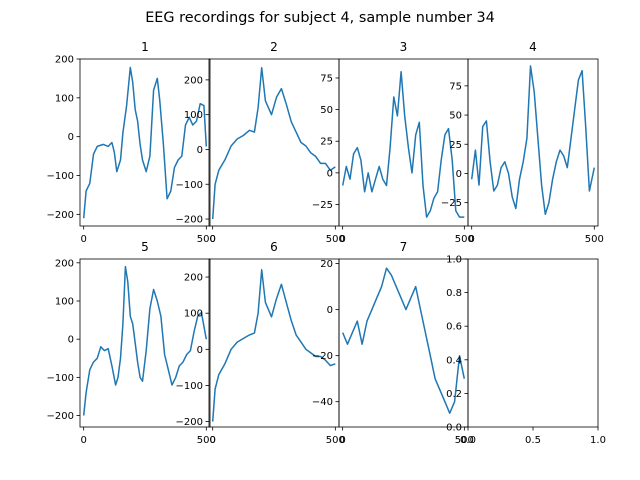  I want to click on y-tick-label: 0.6, so click(454, 327).